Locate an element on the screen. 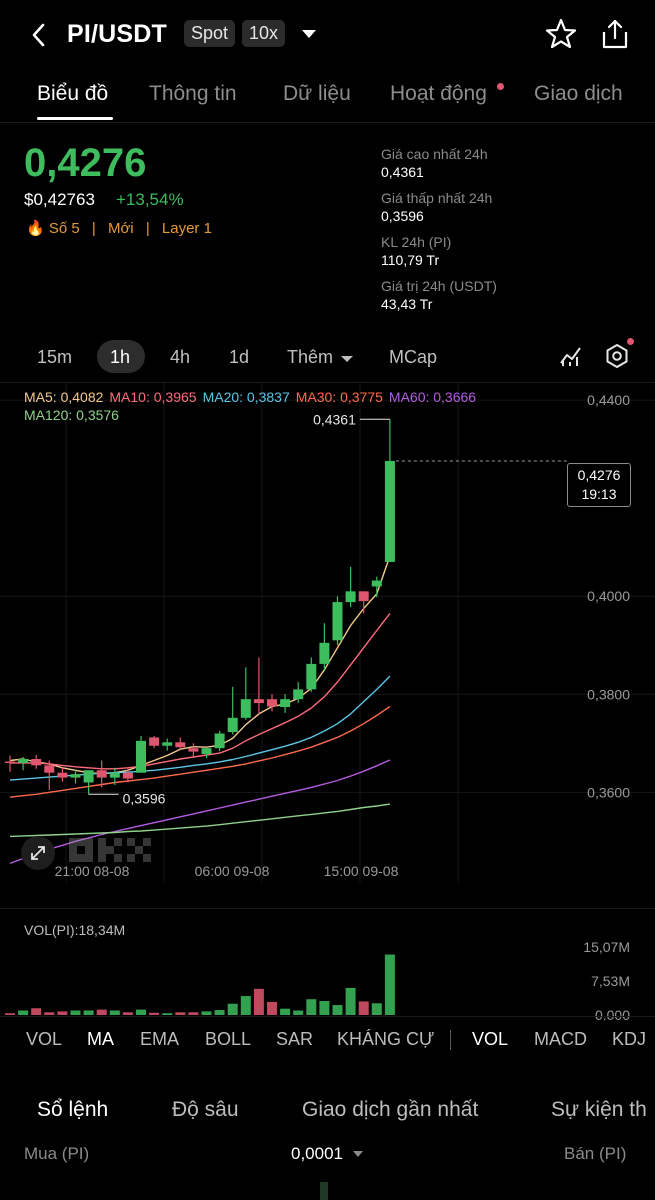 The width and height of the screenshot is (655, 1200). leverage-tag: 10x is located at coordinates (264, 33).